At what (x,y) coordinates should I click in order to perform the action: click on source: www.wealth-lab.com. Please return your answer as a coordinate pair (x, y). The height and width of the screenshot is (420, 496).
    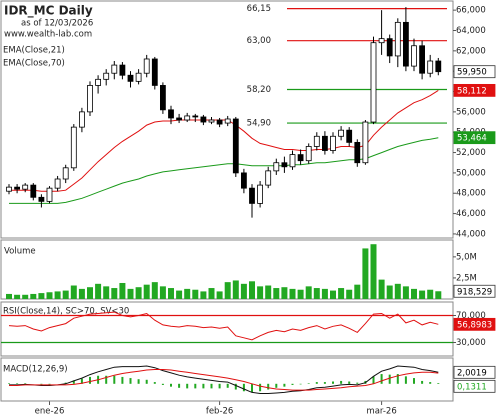
    Looking at the image, I should click on (48, 35).